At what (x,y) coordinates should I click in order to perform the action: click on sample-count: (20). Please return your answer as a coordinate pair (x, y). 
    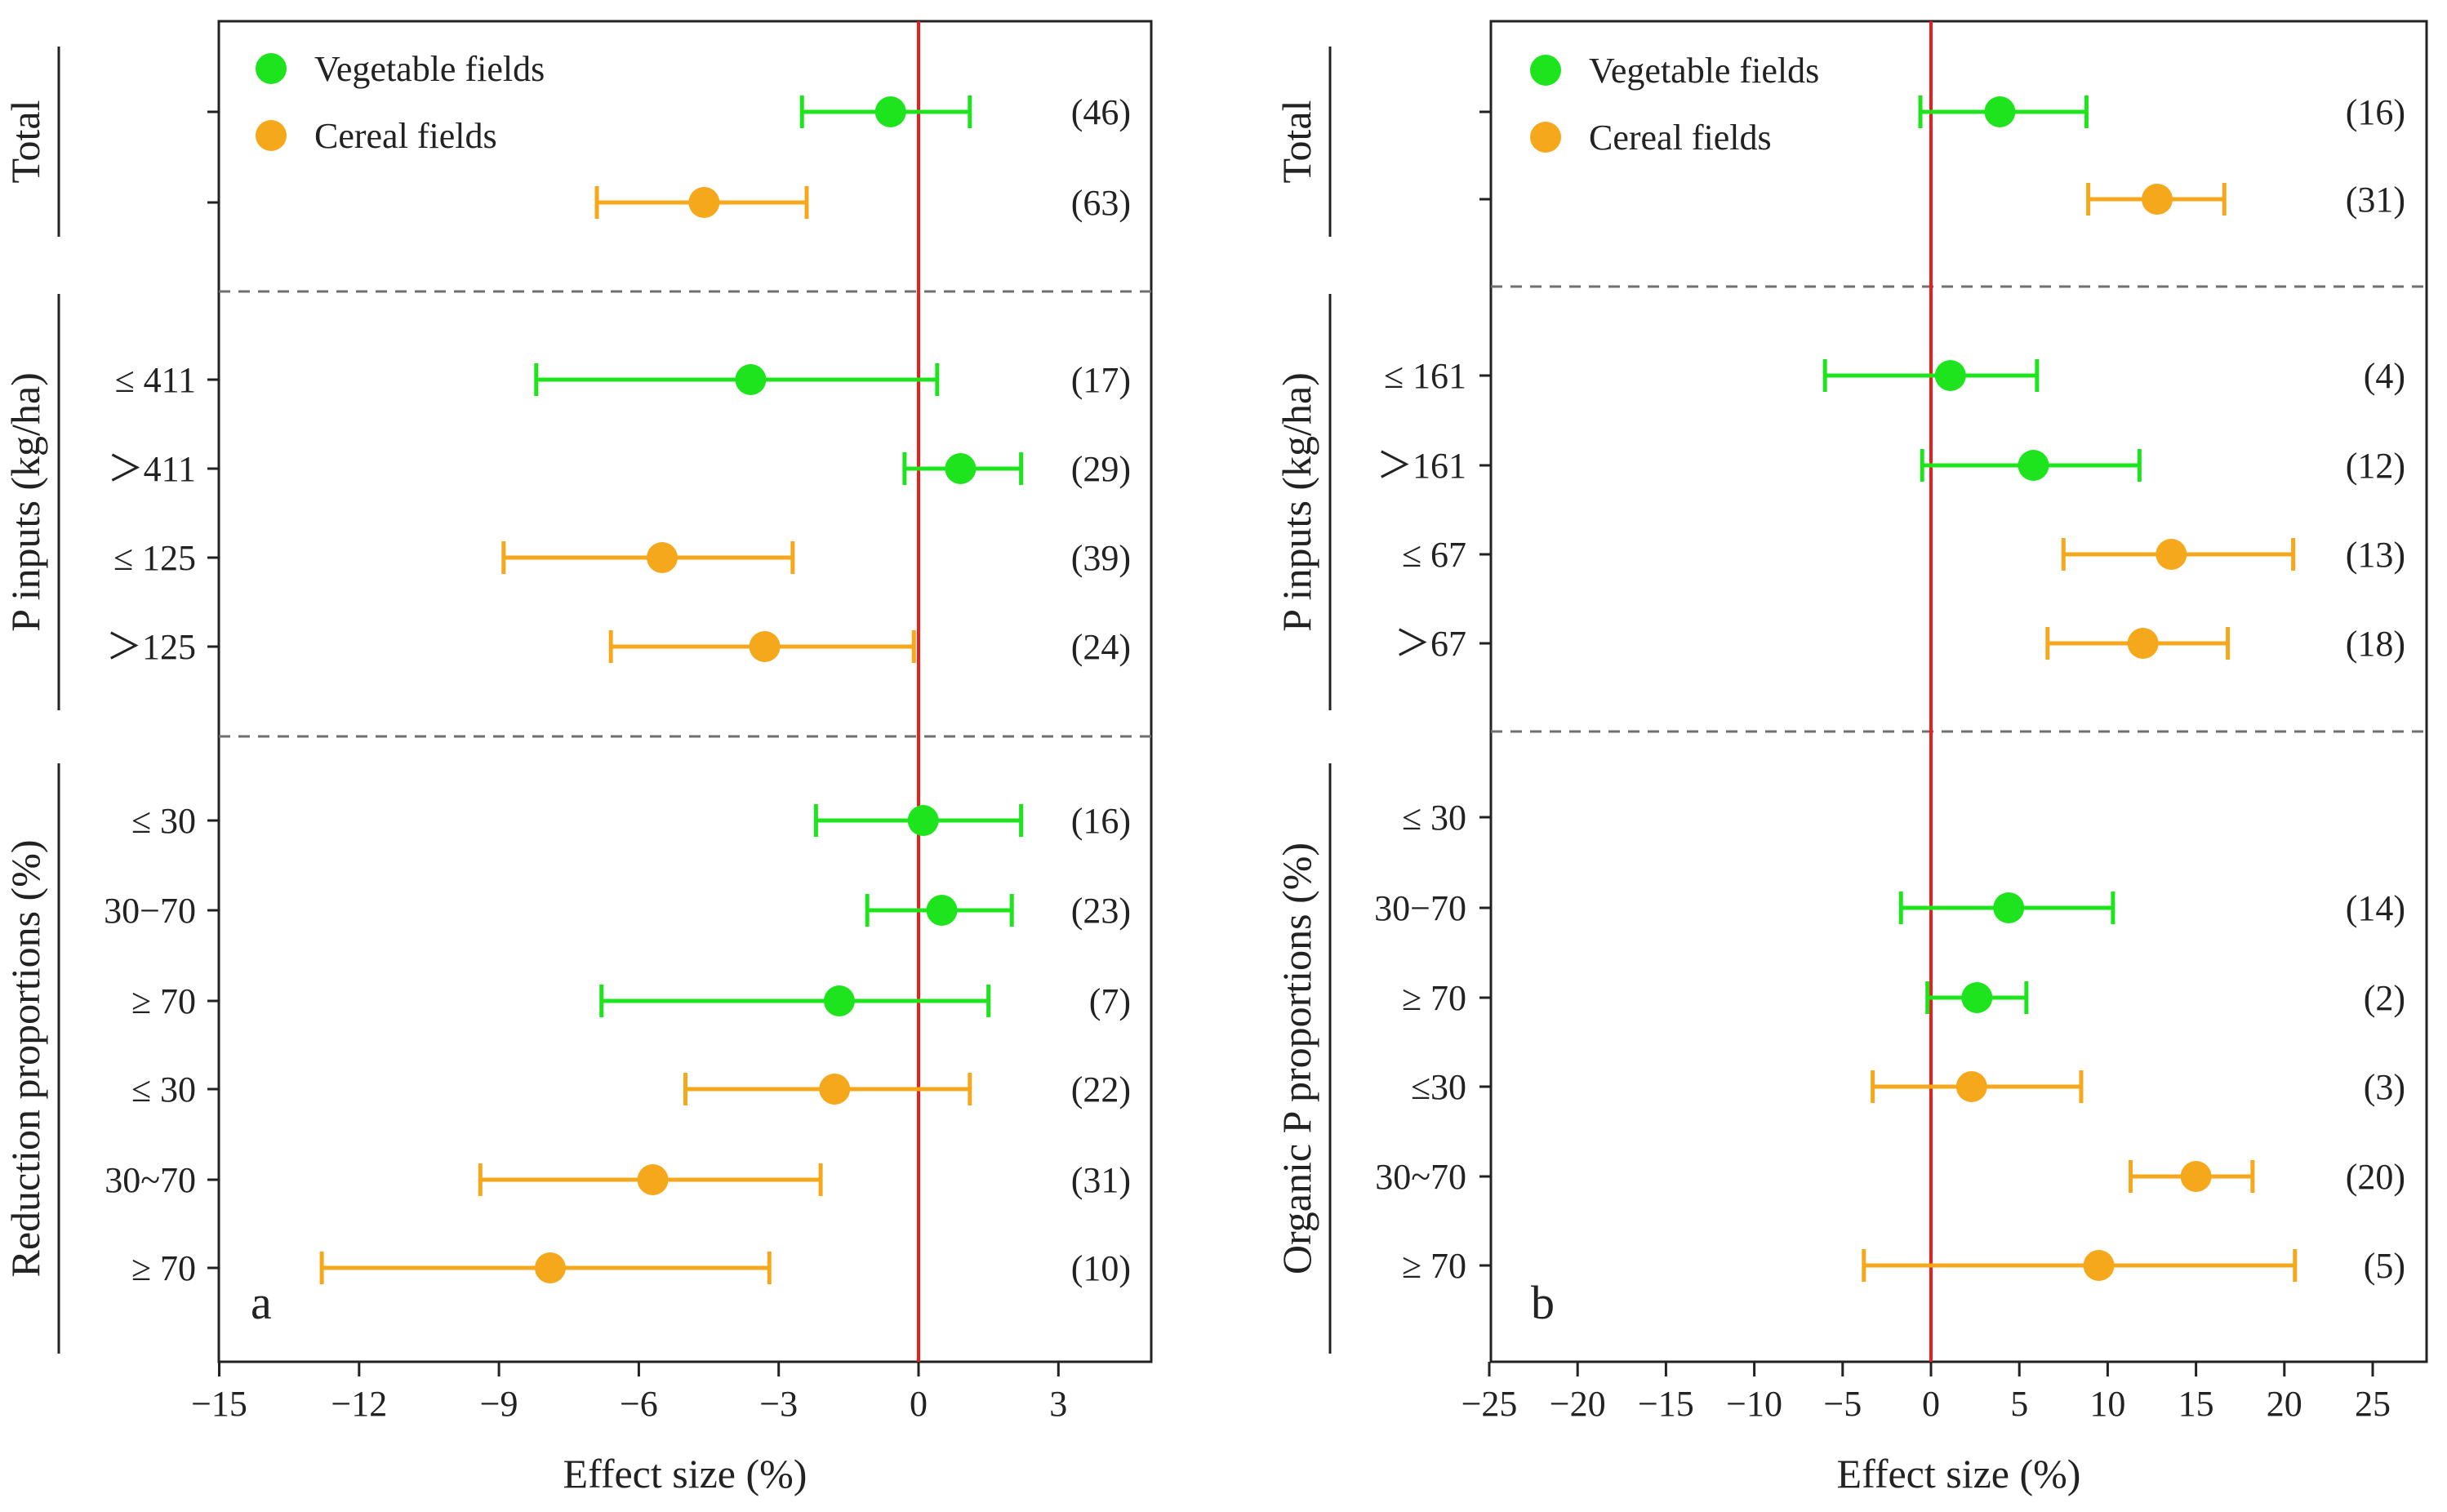
    Looking at the image, I should click on (2375, 1177).